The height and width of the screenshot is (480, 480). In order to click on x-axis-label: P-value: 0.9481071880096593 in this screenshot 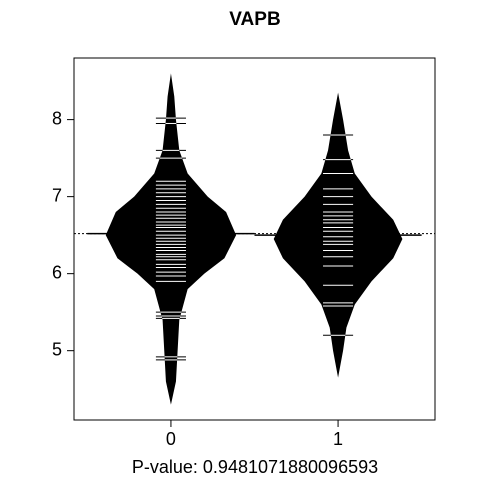, I will do `click(255, 467)`.